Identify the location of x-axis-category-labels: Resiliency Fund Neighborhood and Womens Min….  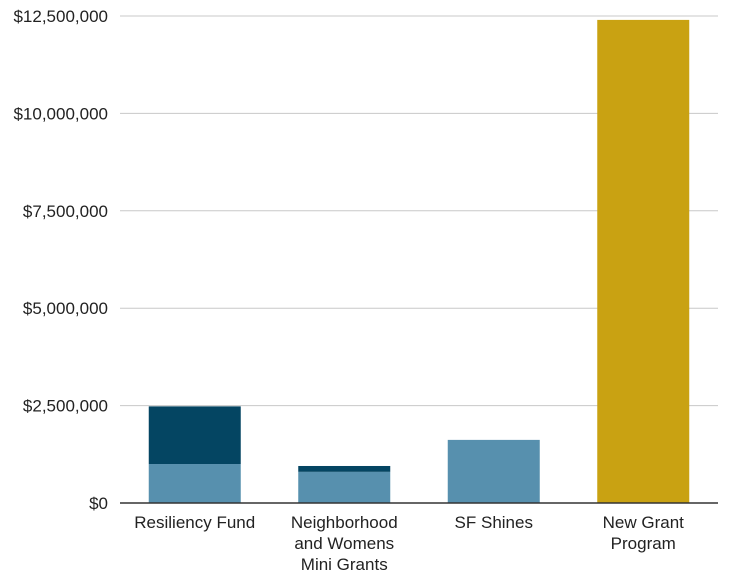
(409, 543).